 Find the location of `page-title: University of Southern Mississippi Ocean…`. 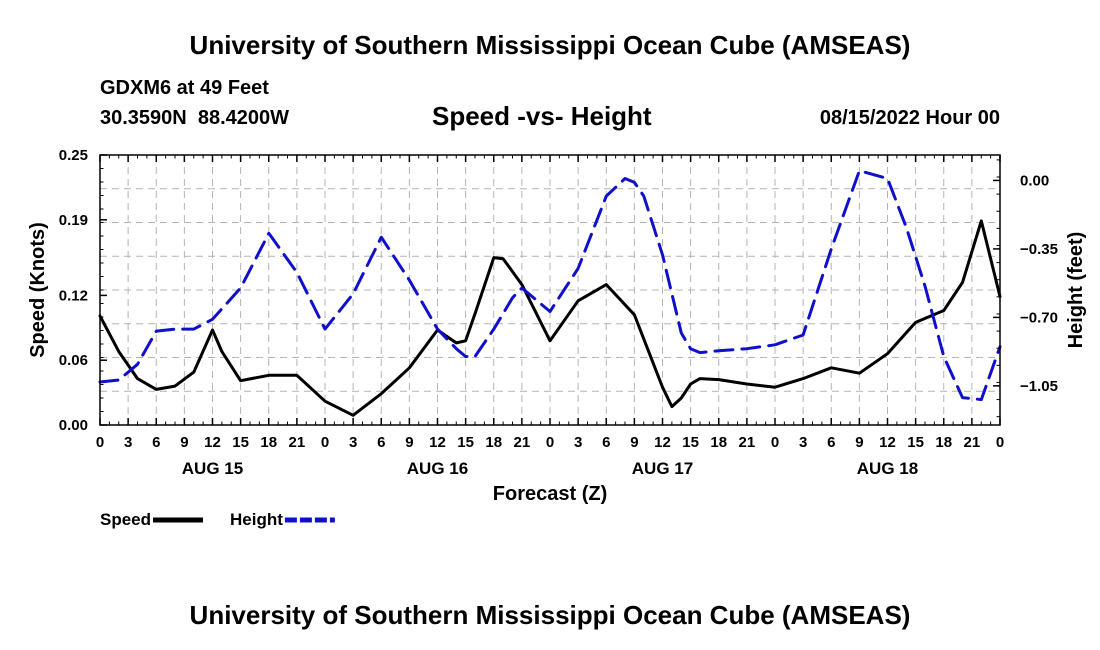

page-title: University of Southern Mississippi Ocean… is located at coordinates (550, 45).